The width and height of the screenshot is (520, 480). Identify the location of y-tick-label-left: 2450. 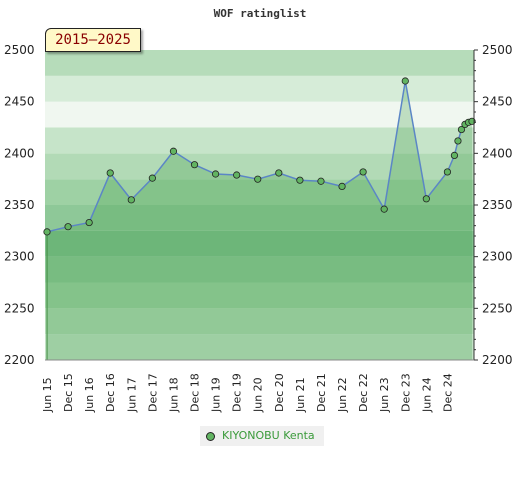
(19, 102).